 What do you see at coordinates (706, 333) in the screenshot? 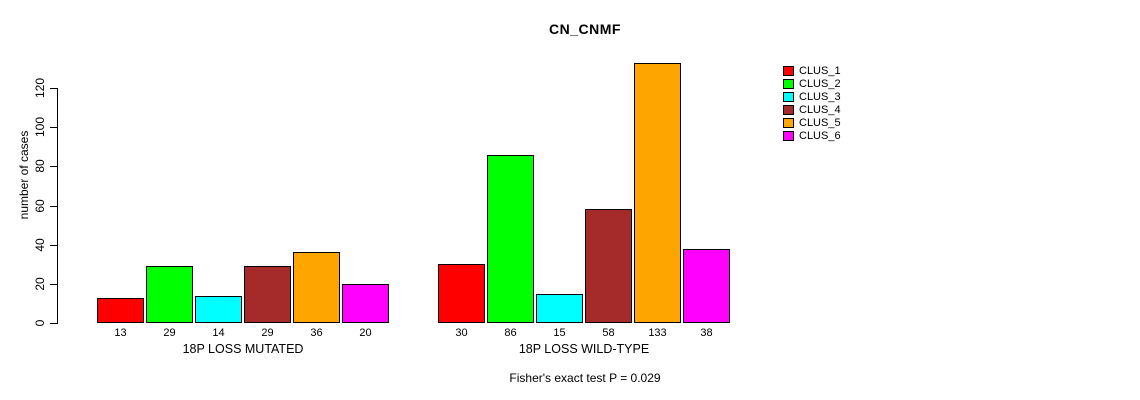
I see `bar-value-label: 38` at bounding box center [706, 333].